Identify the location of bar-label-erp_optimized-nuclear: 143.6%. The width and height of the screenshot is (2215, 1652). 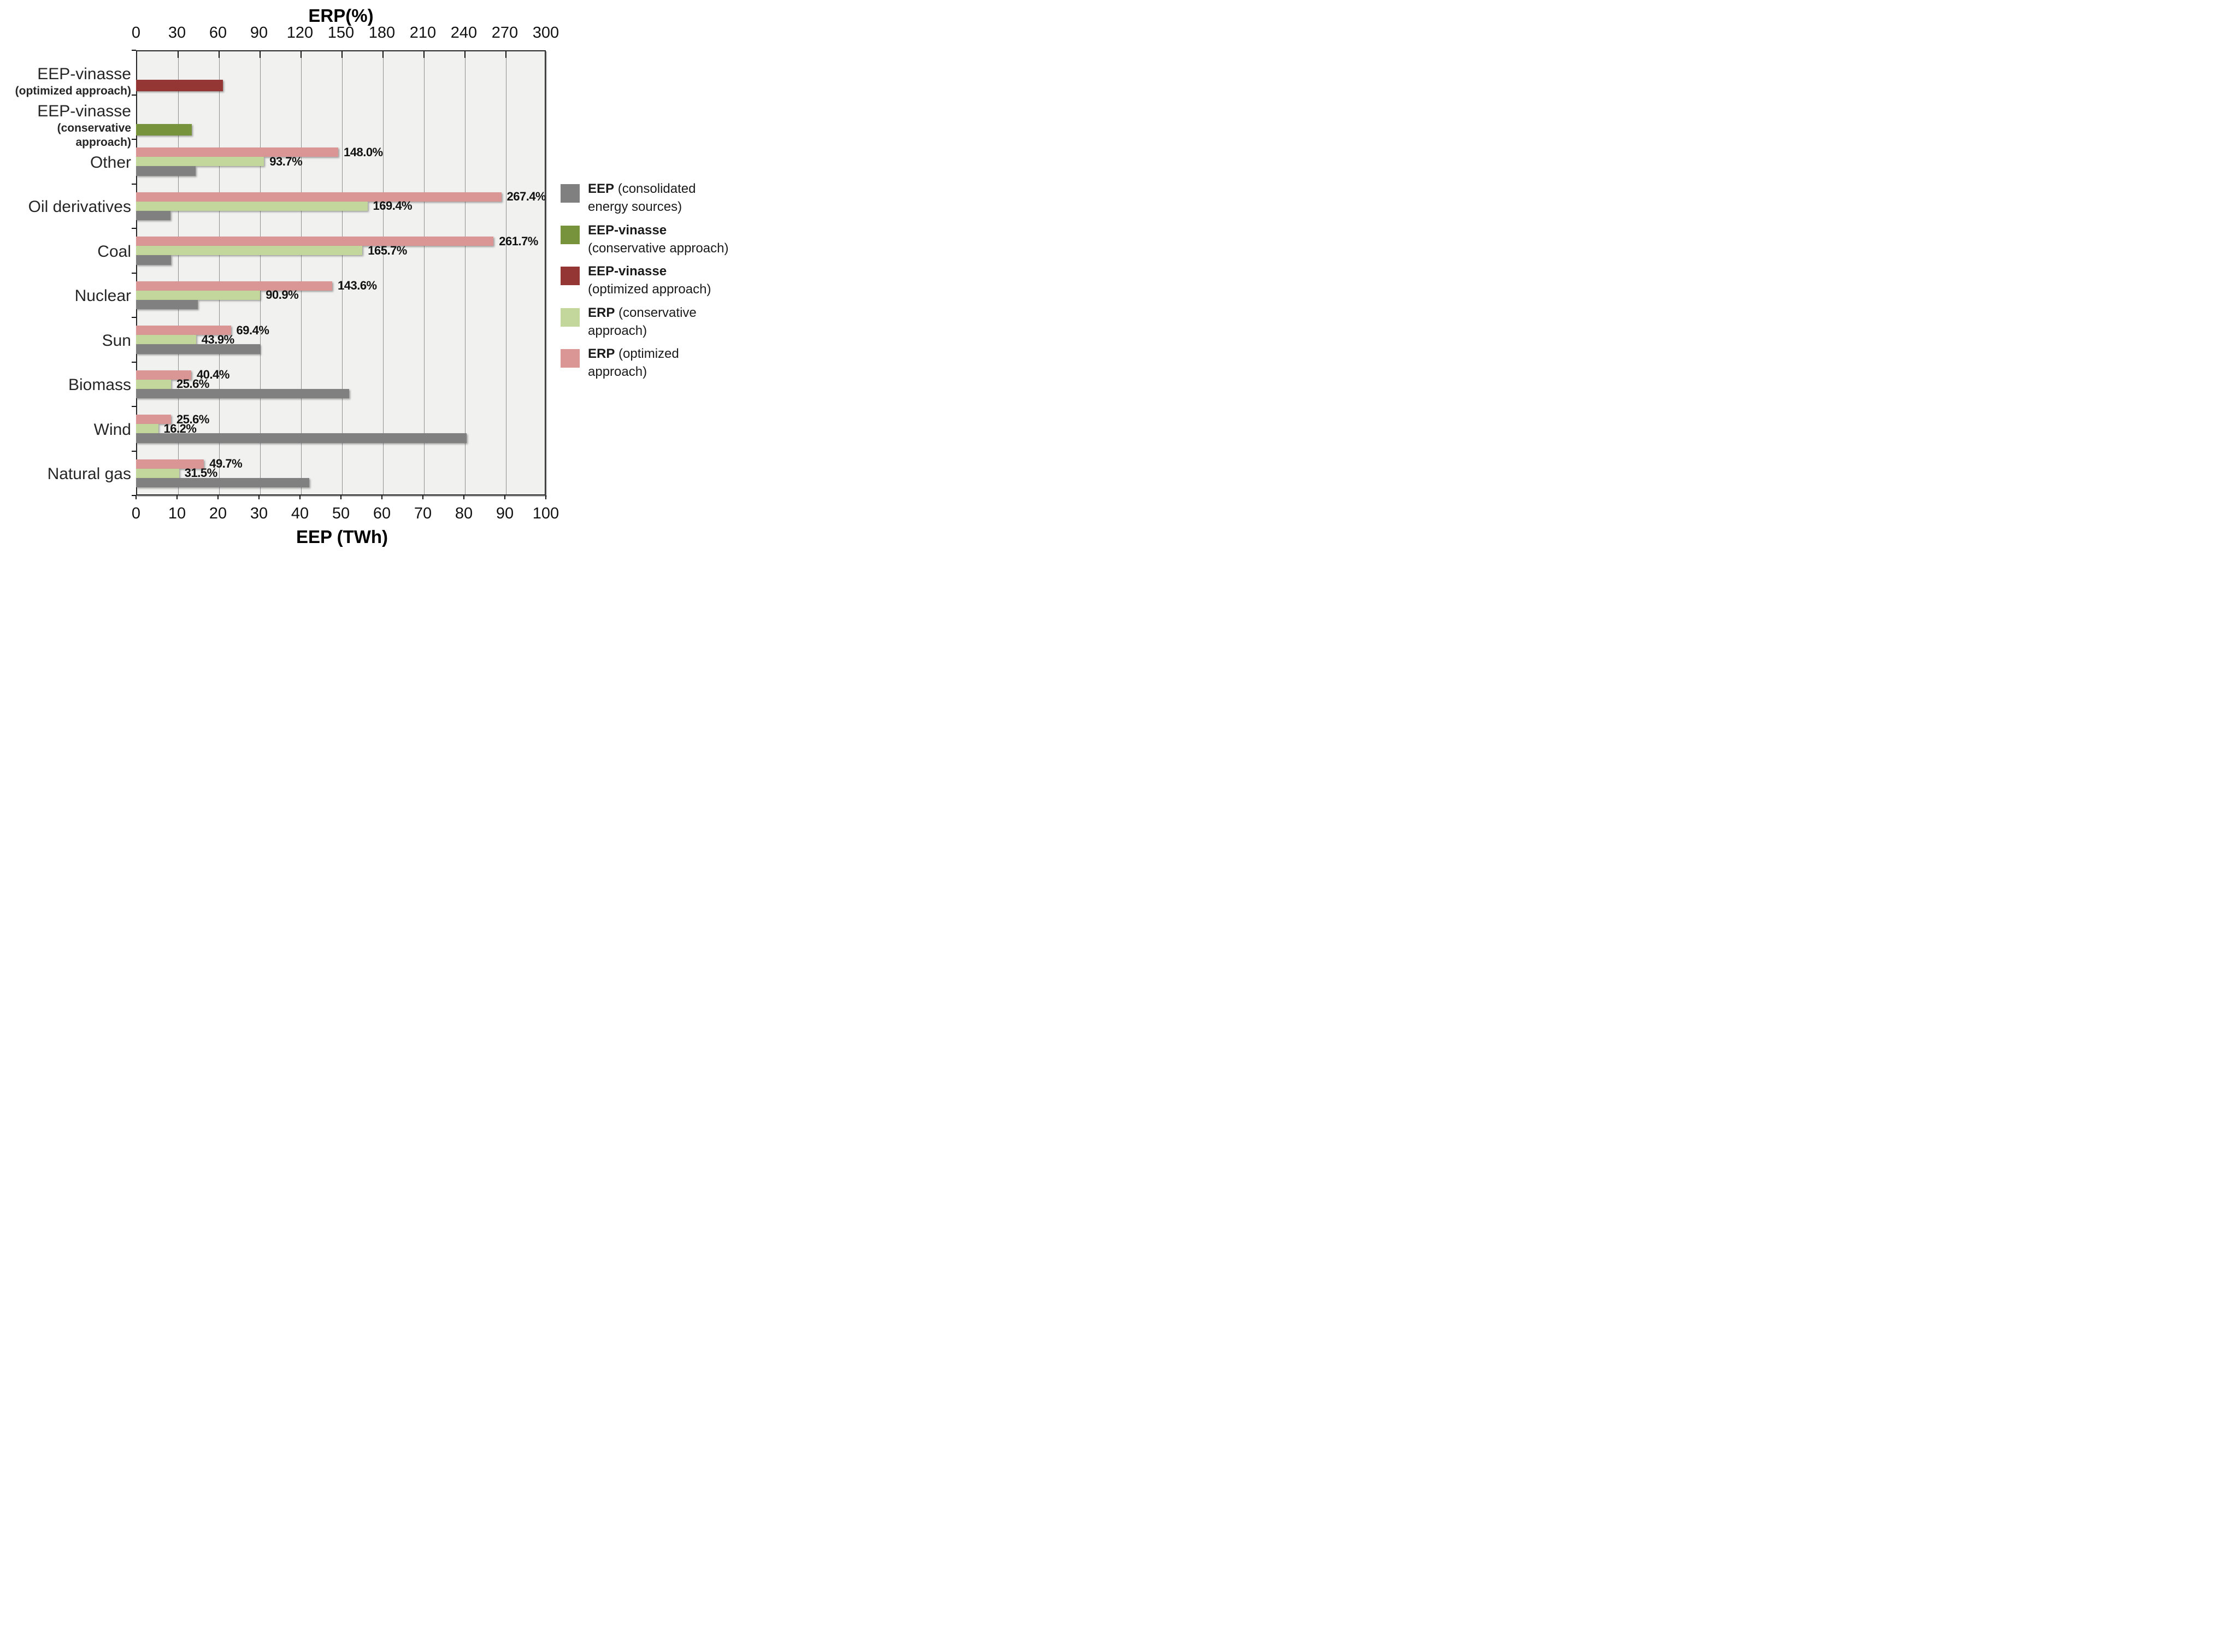
(357, 286).